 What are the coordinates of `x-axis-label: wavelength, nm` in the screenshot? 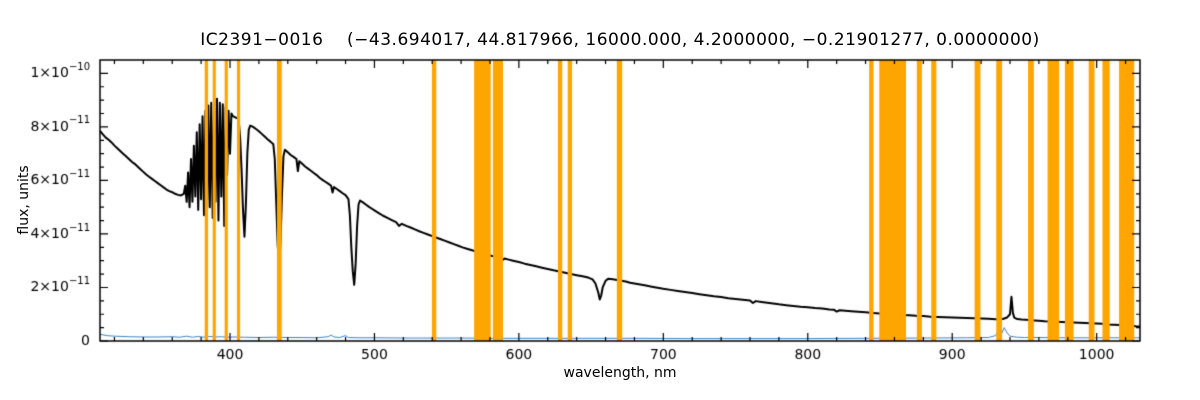 It's located at (620, 373).